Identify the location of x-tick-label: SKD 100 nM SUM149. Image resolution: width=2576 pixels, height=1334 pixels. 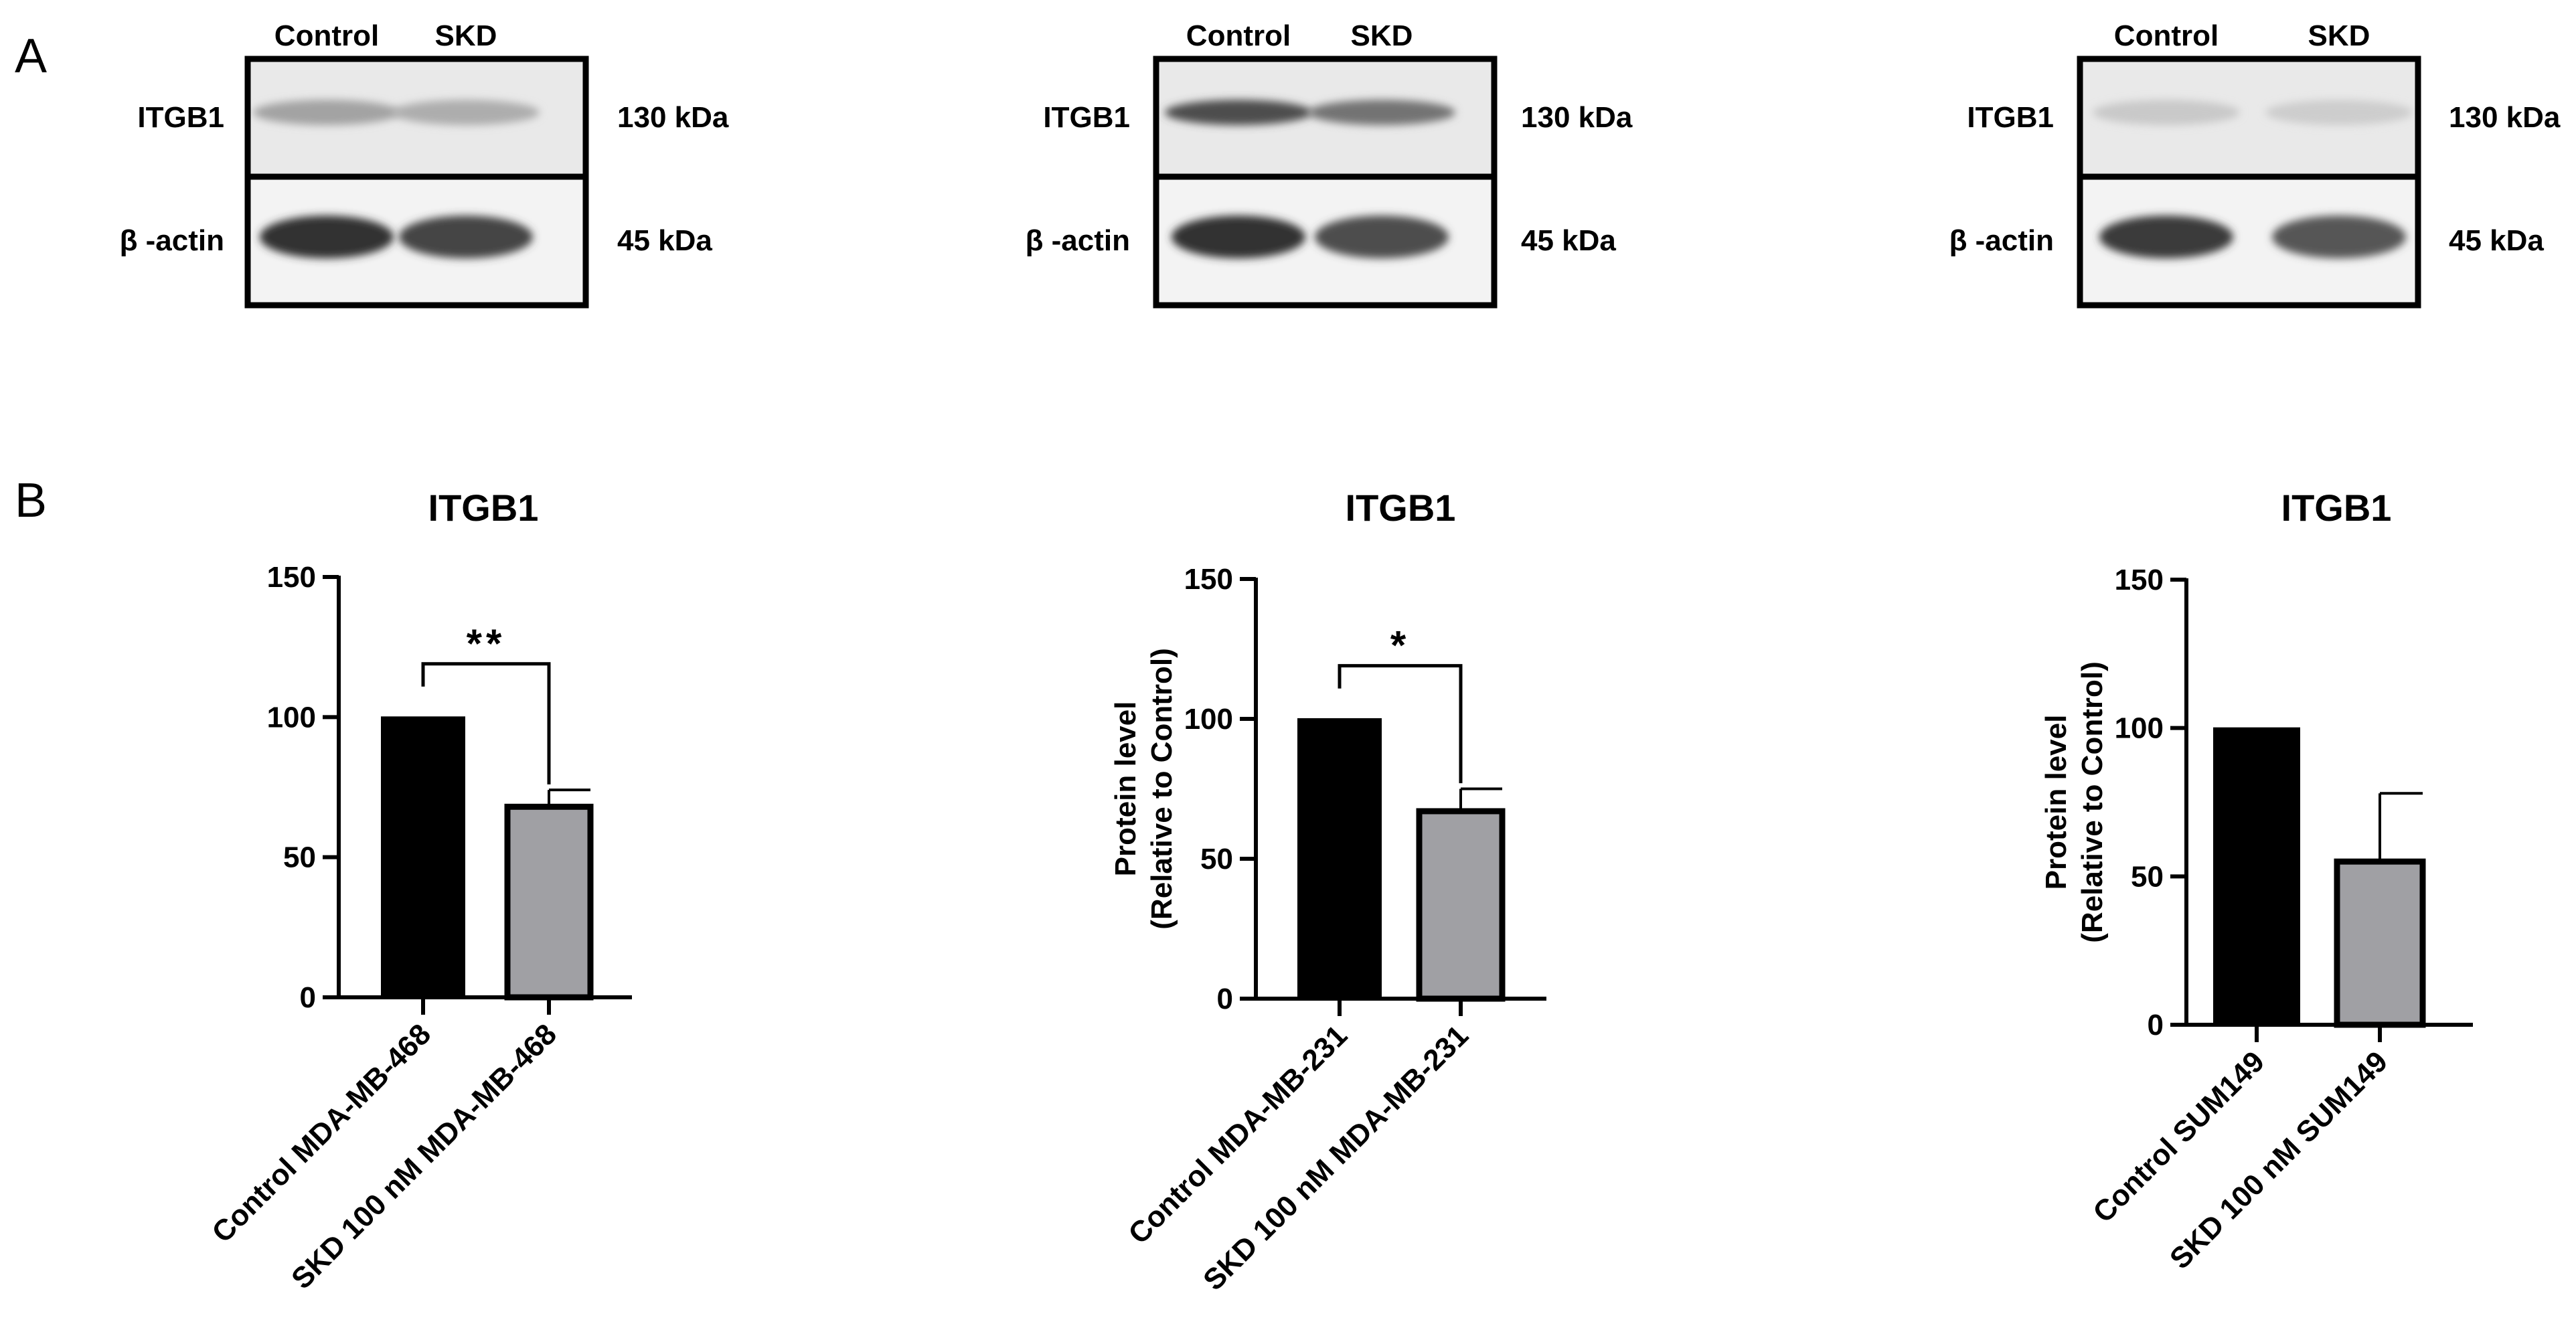
(2279, 1160).